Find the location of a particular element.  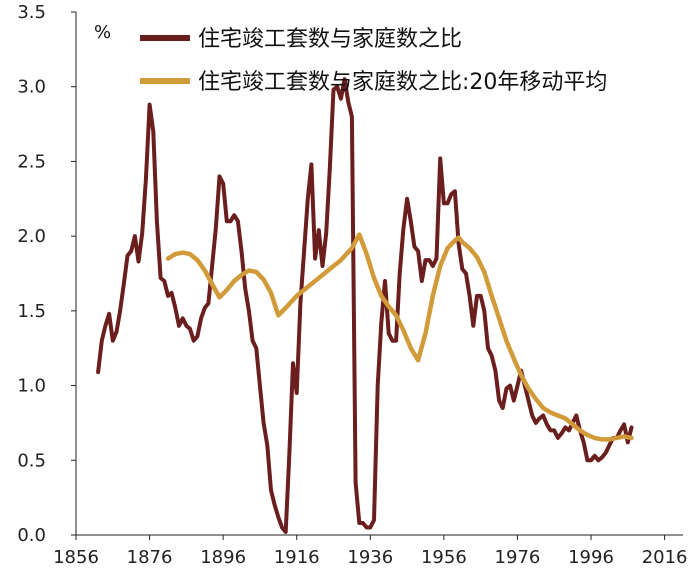

y-axis-ticks: 0.0 0.5 1.0 1.5 2.0 2.5 3.0 3.5 is located at coordinates (46, 274).